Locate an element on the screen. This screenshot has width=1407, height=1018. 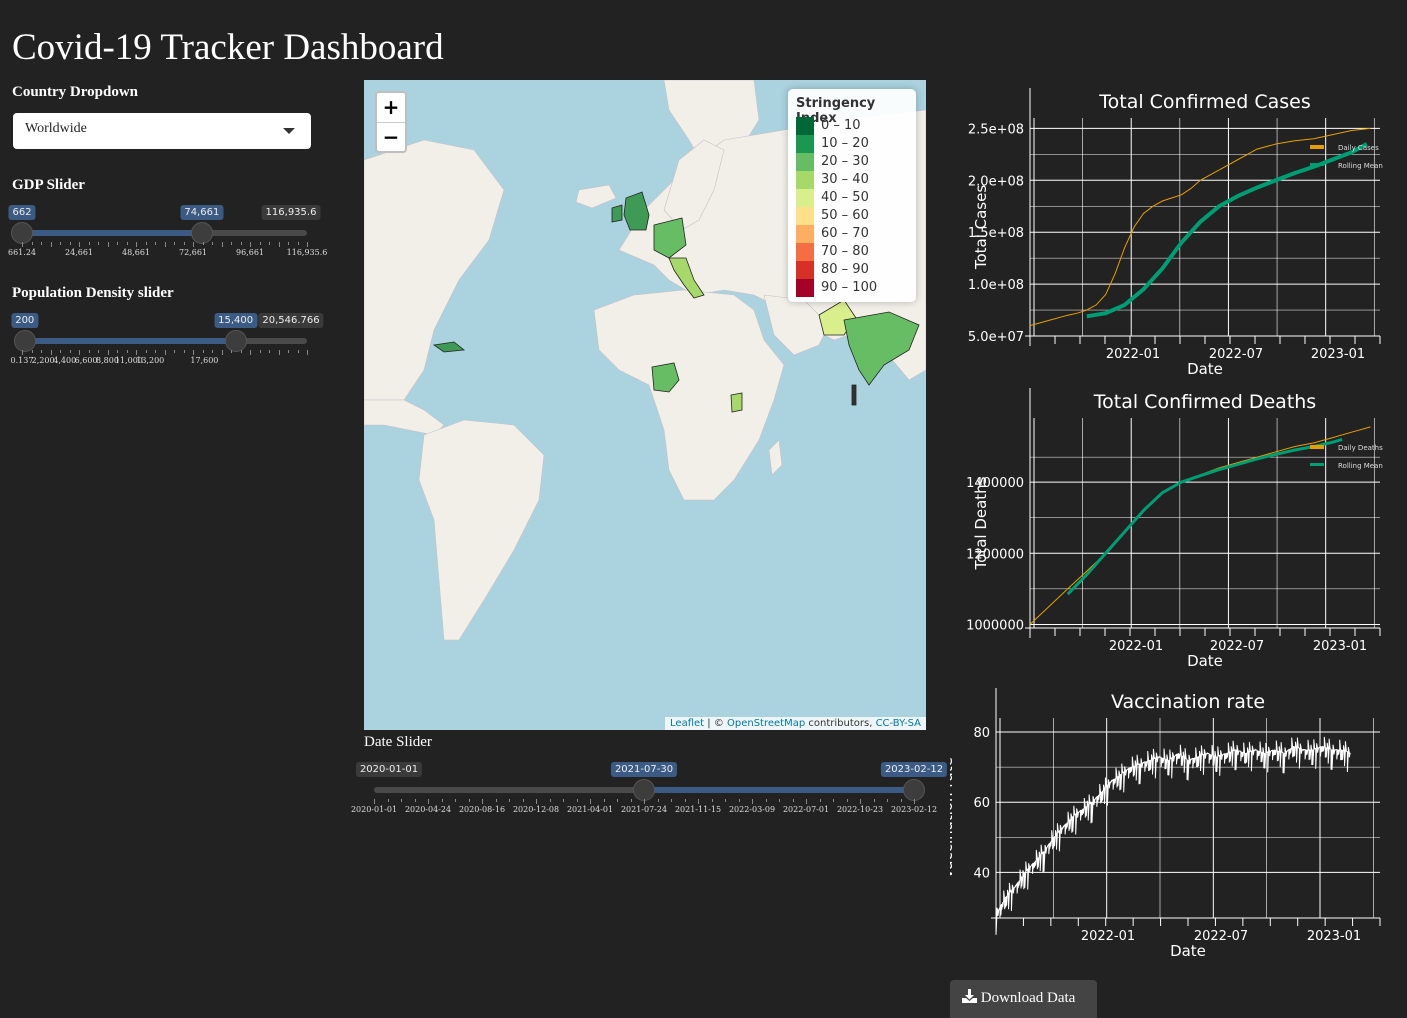
date-low-handle is located at coordinates (644, 790).